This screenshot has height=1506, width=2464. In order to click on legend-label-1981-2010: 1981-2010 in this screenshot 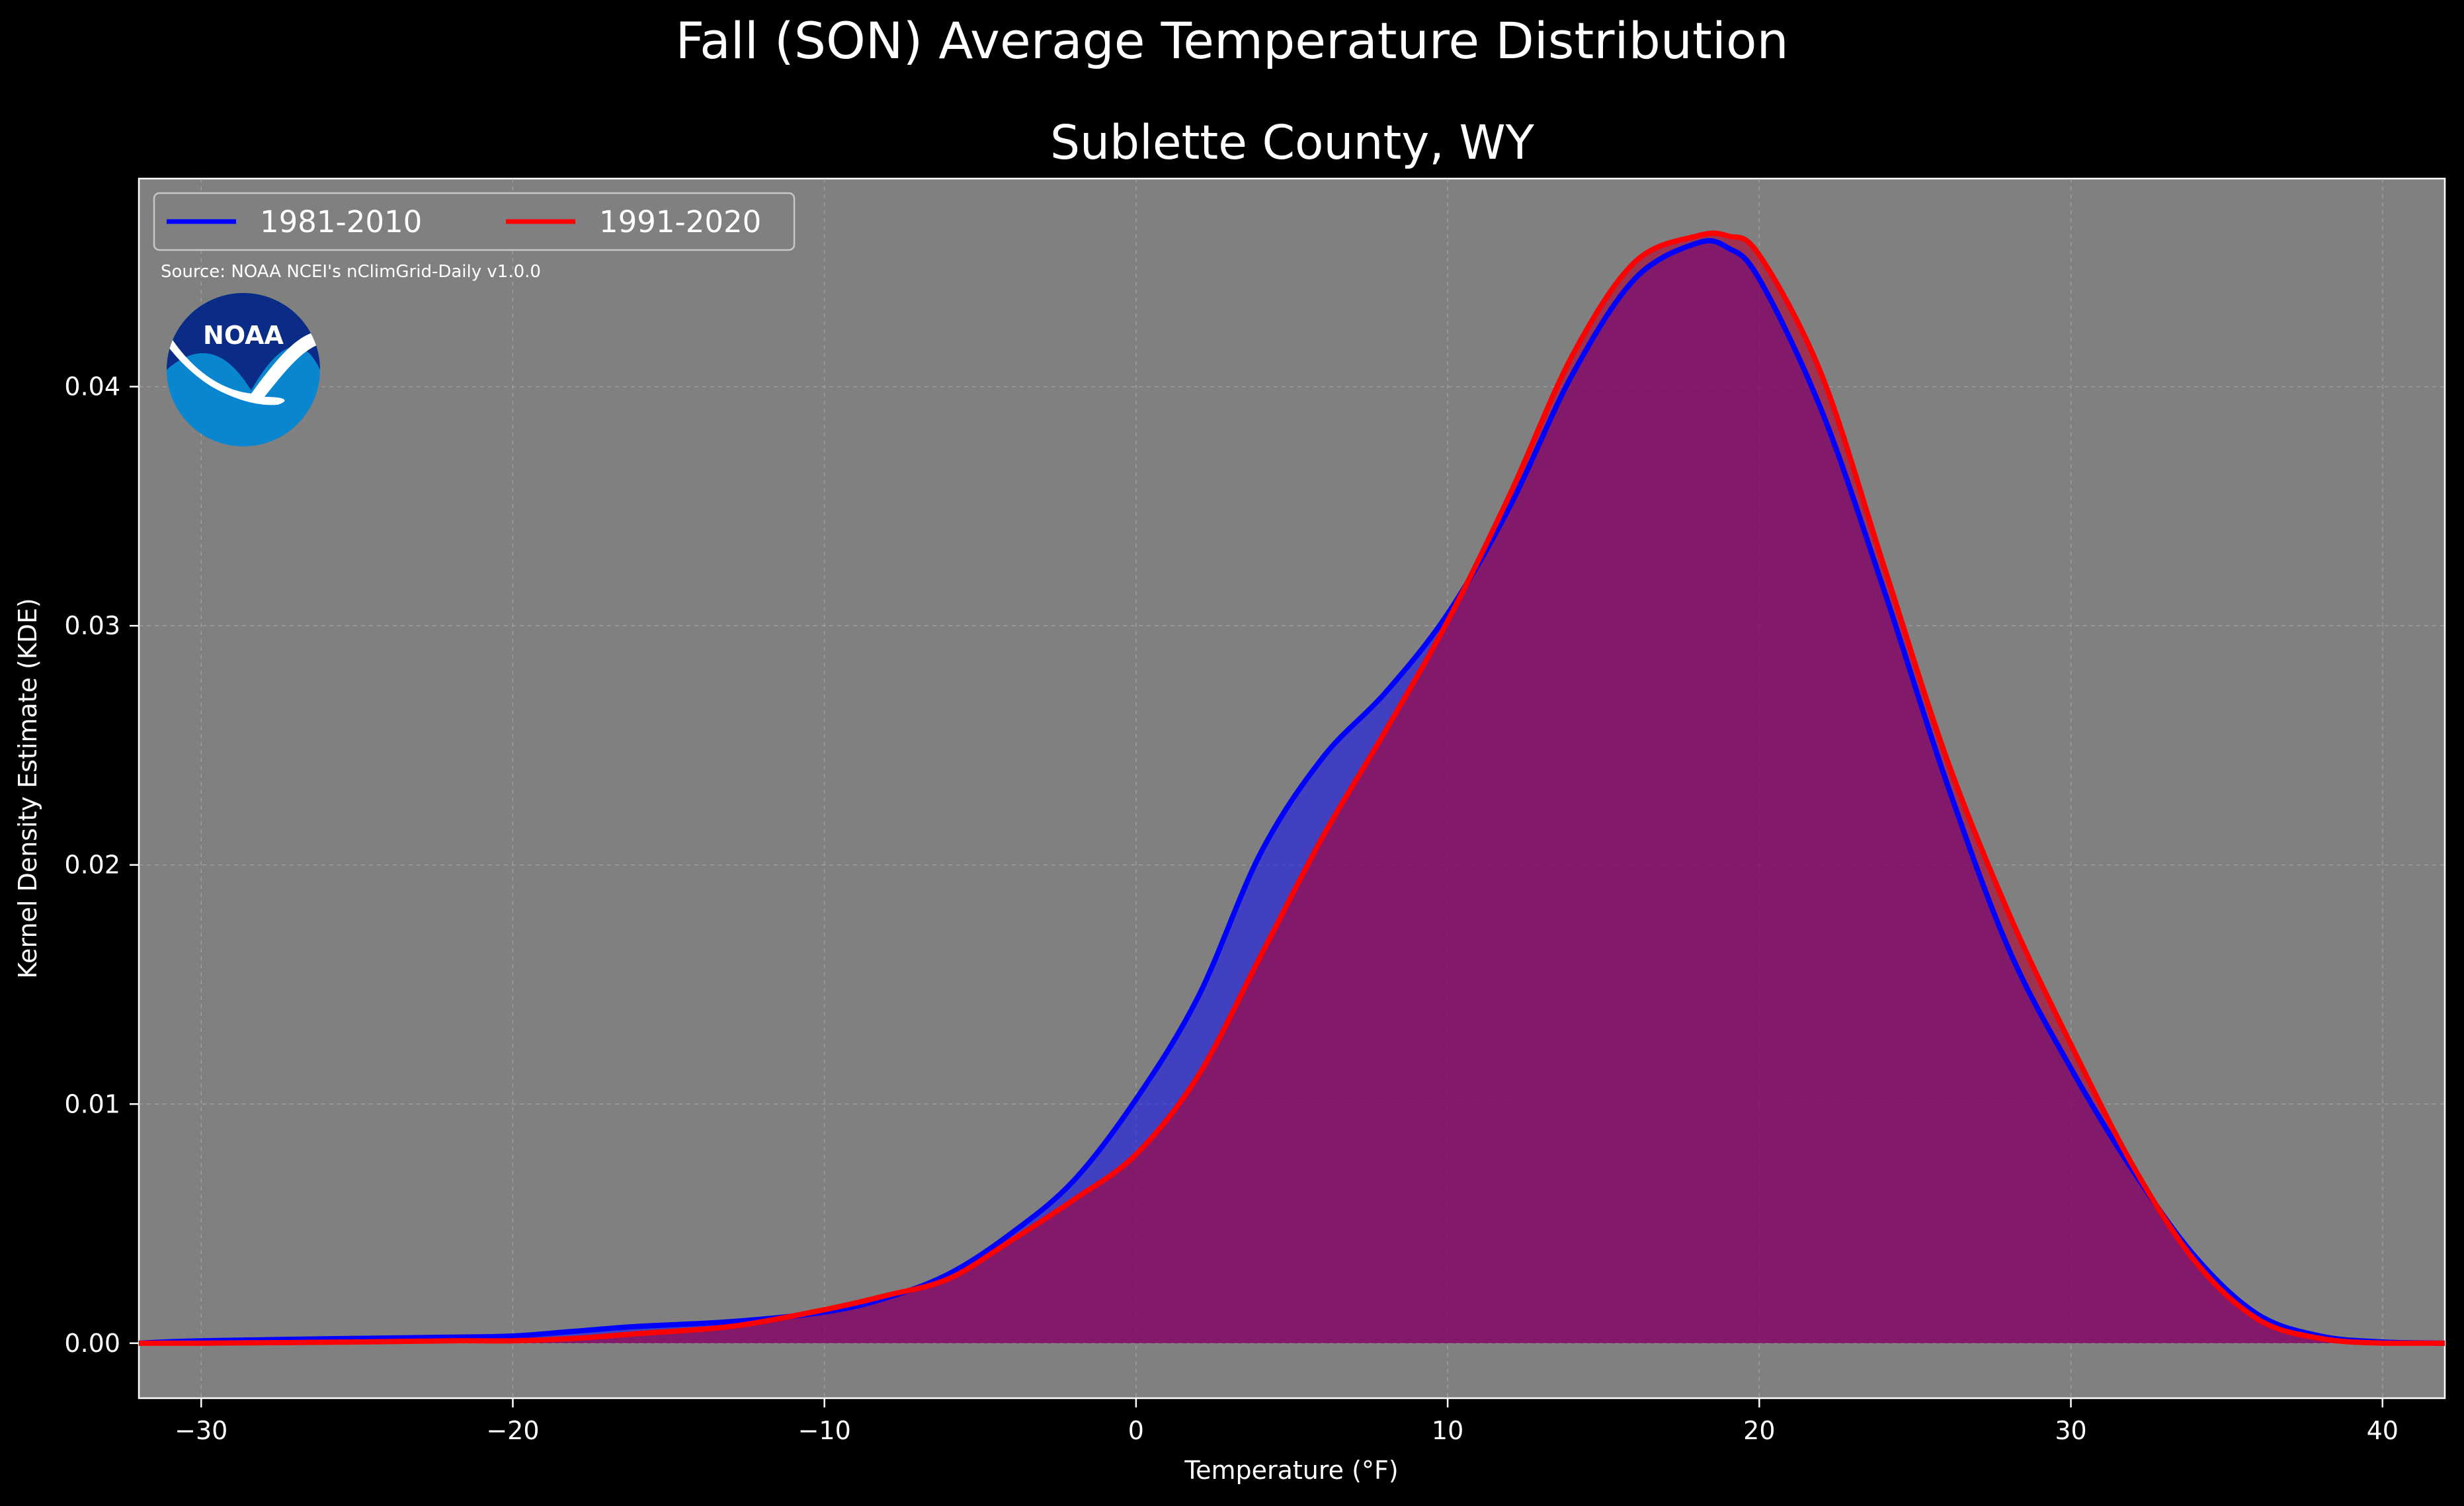, I will do `click(341, 221)`.